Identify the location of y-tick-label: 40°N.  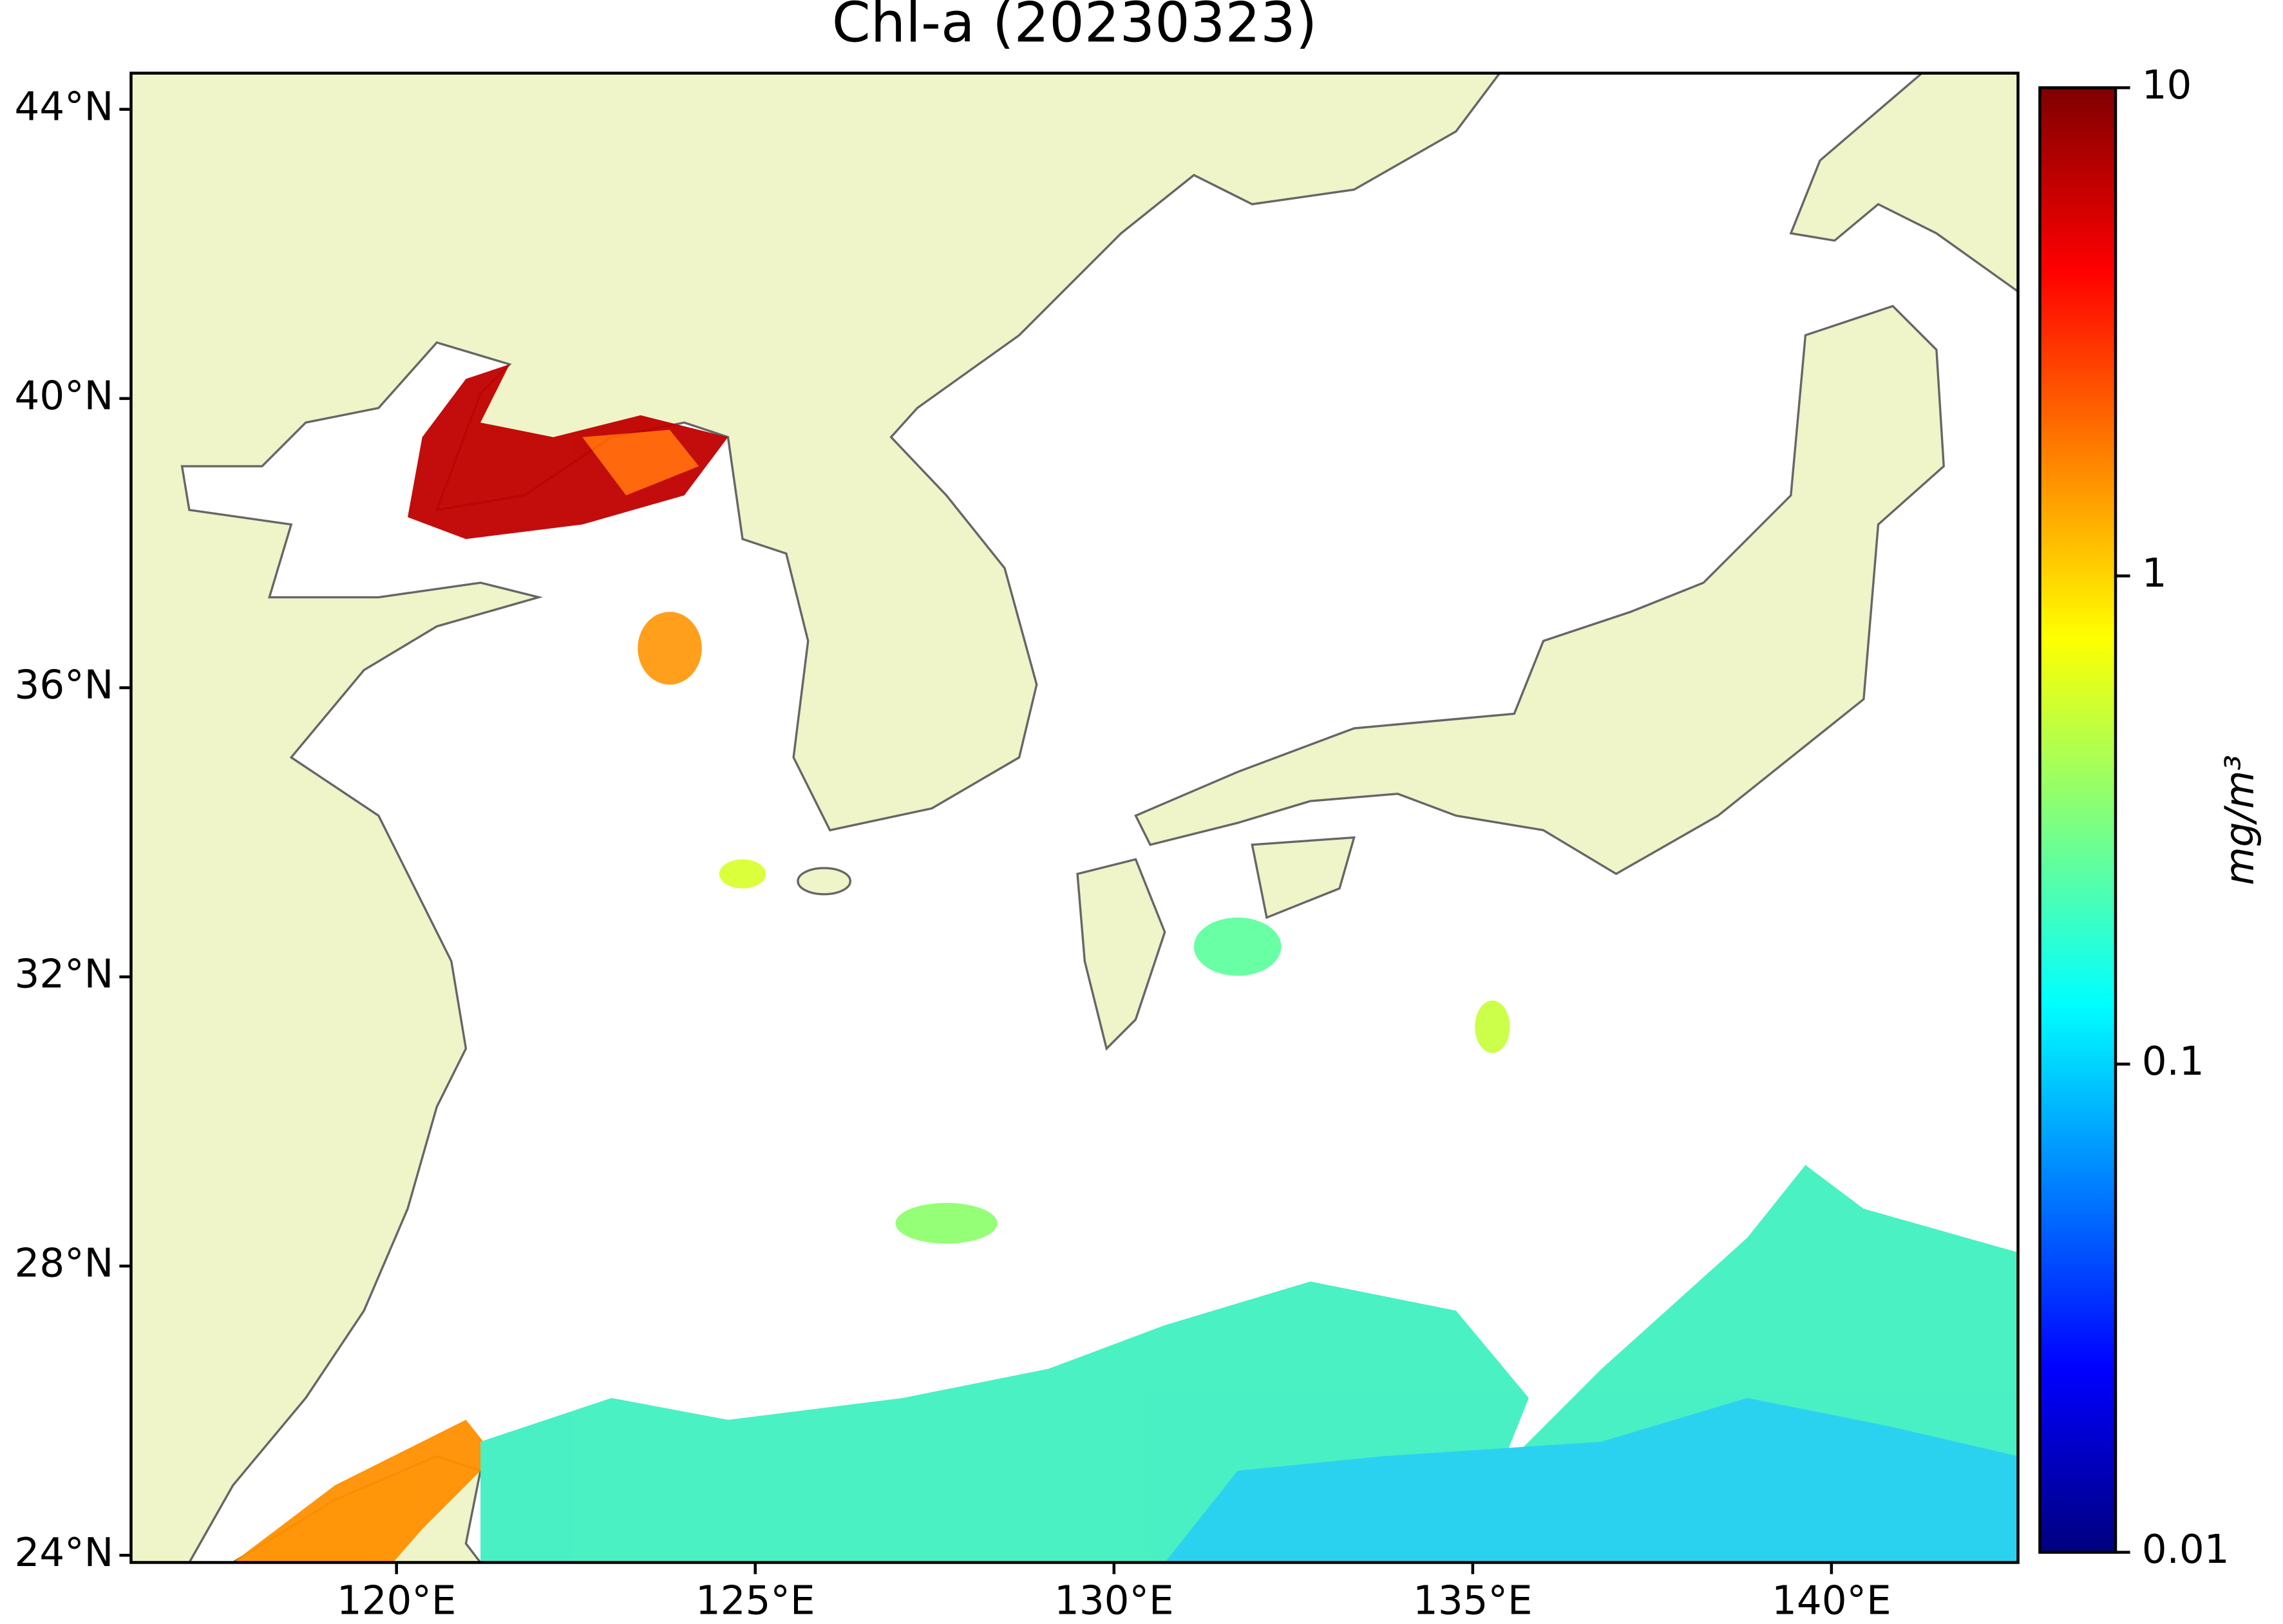
(64, 396).